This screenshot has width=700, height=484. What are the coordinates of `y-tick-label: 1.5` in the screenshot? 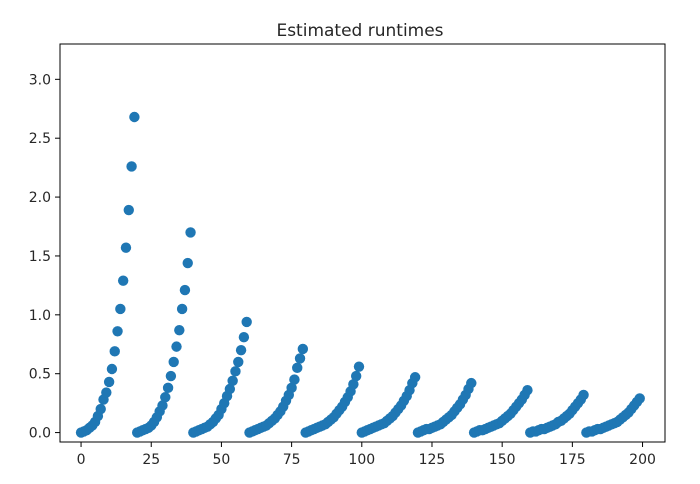 It's located at (40, 257).